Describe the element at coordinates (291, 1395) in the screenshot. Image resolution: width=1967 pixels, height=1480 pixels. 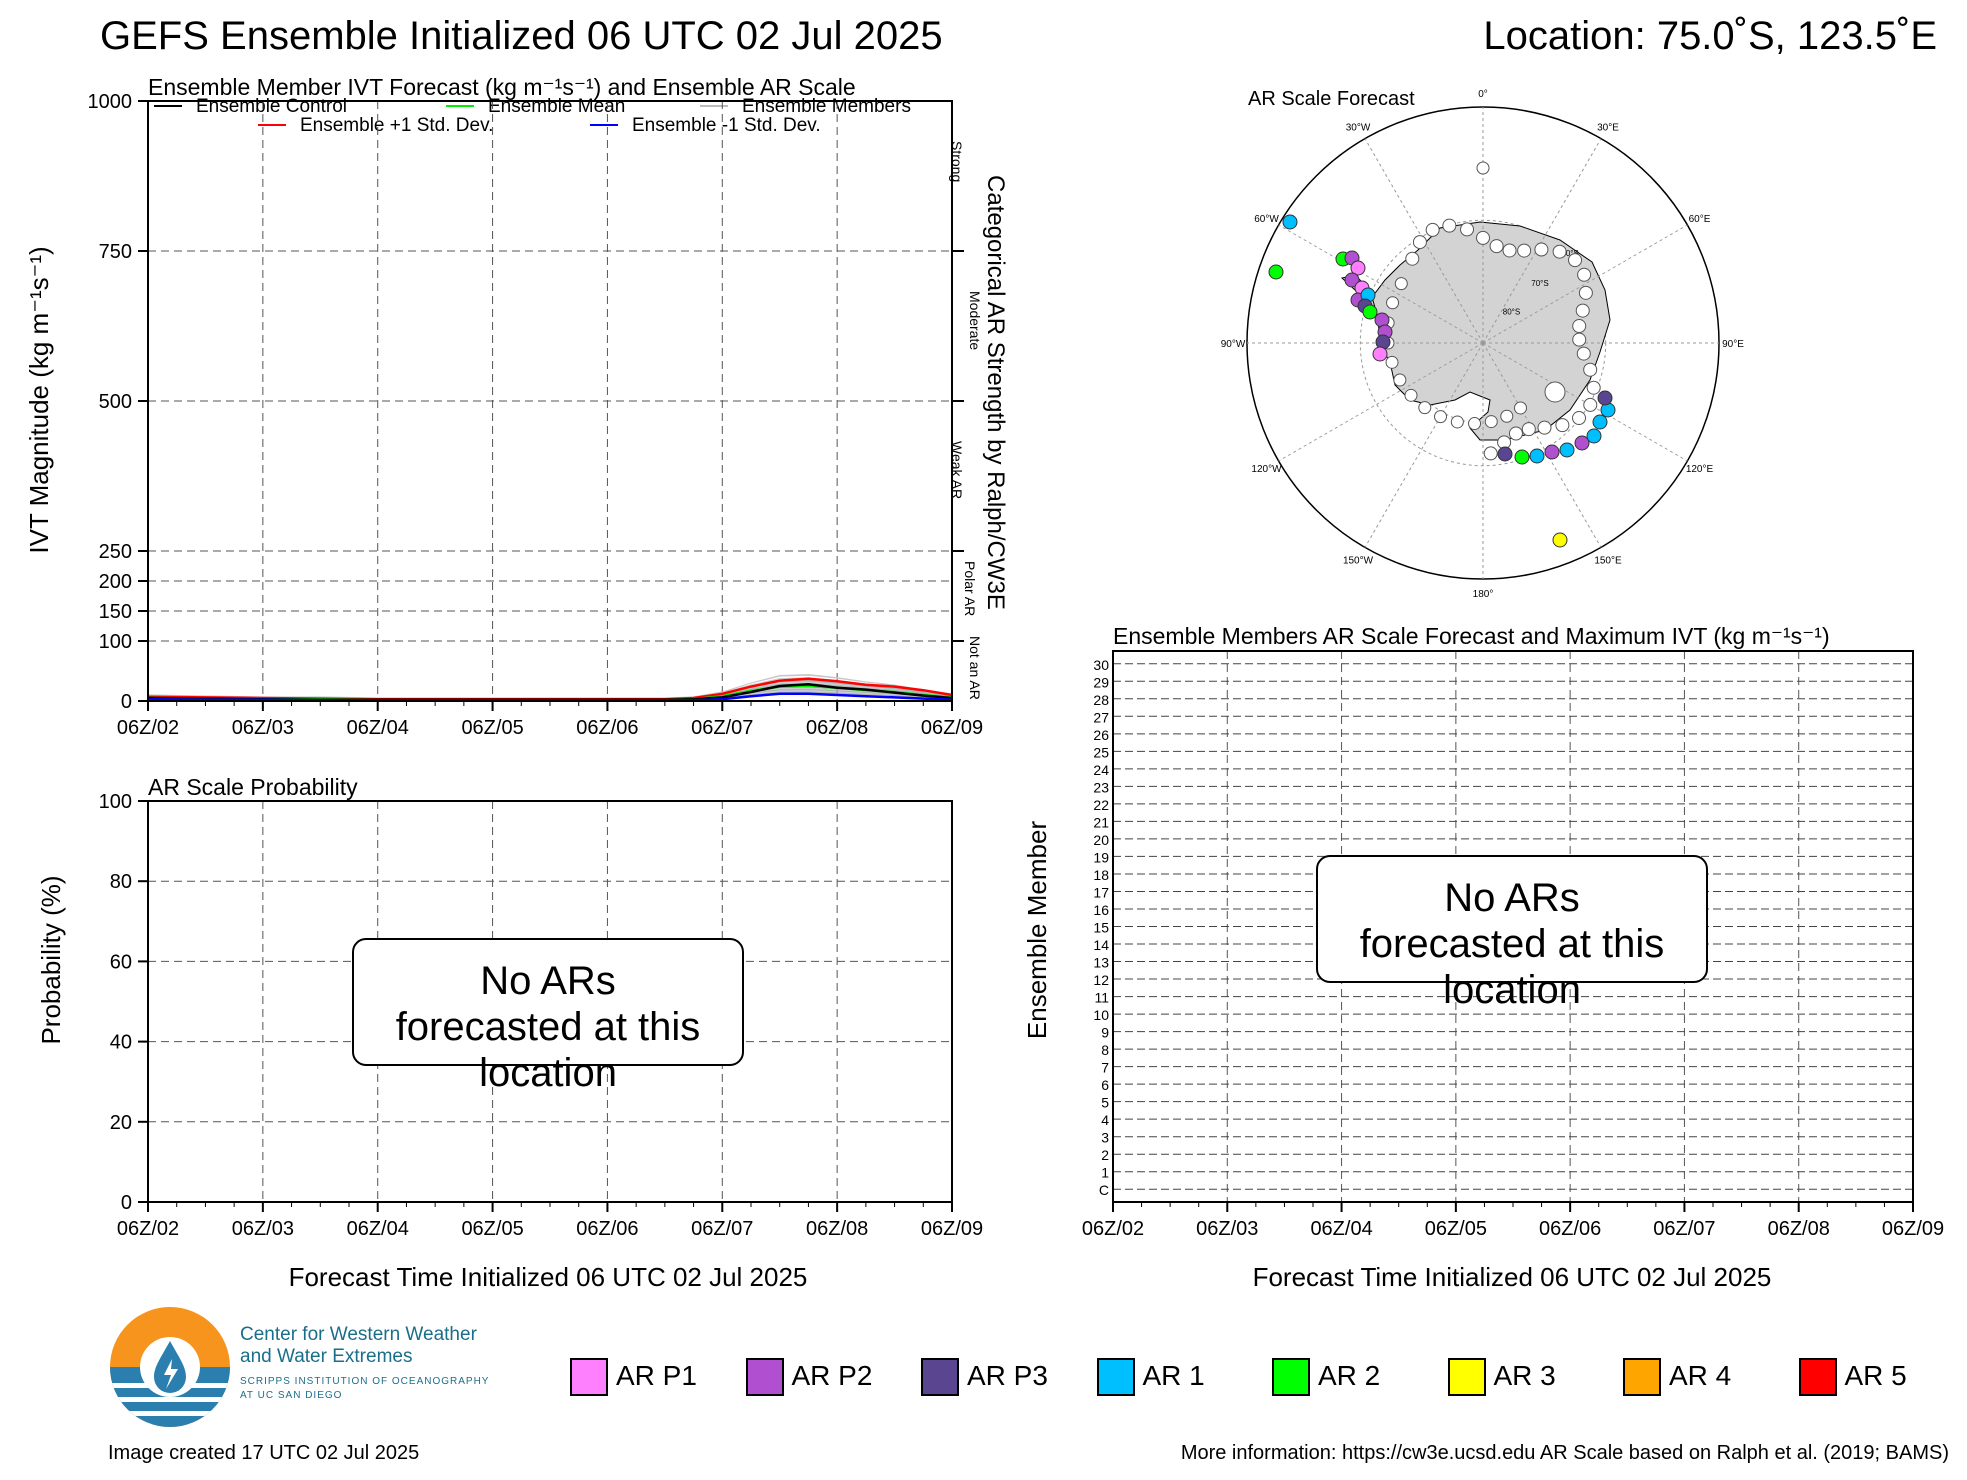
I see `org-name-line4: AT UC SAN DIEGO` at that location.